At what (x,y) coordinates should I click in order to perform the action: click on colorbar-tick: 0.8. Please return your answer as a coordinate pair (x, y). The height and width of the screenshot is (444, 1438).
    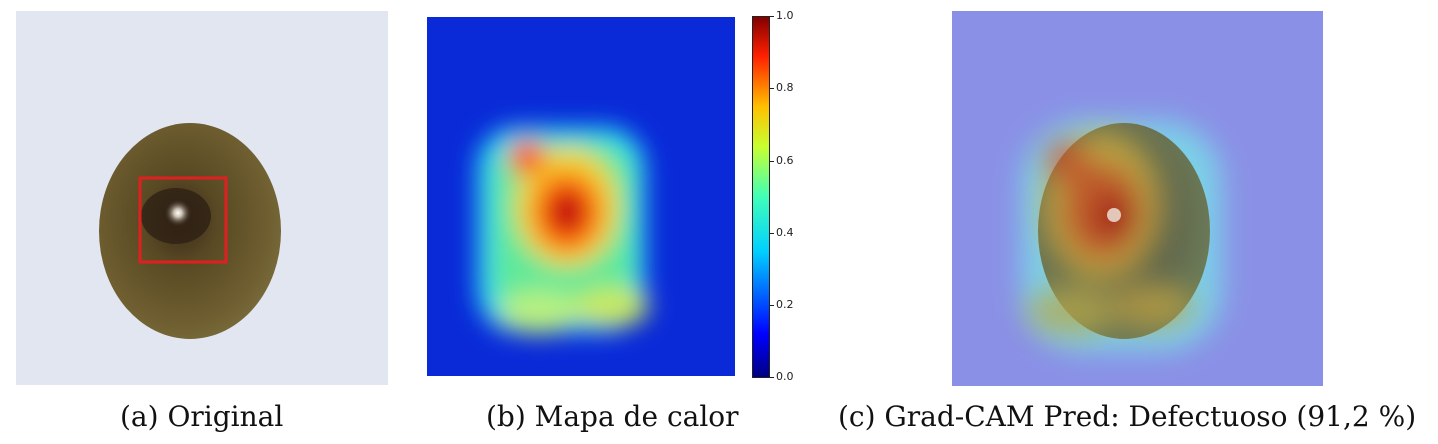
    Looking at the image, I should click on (785, 87).